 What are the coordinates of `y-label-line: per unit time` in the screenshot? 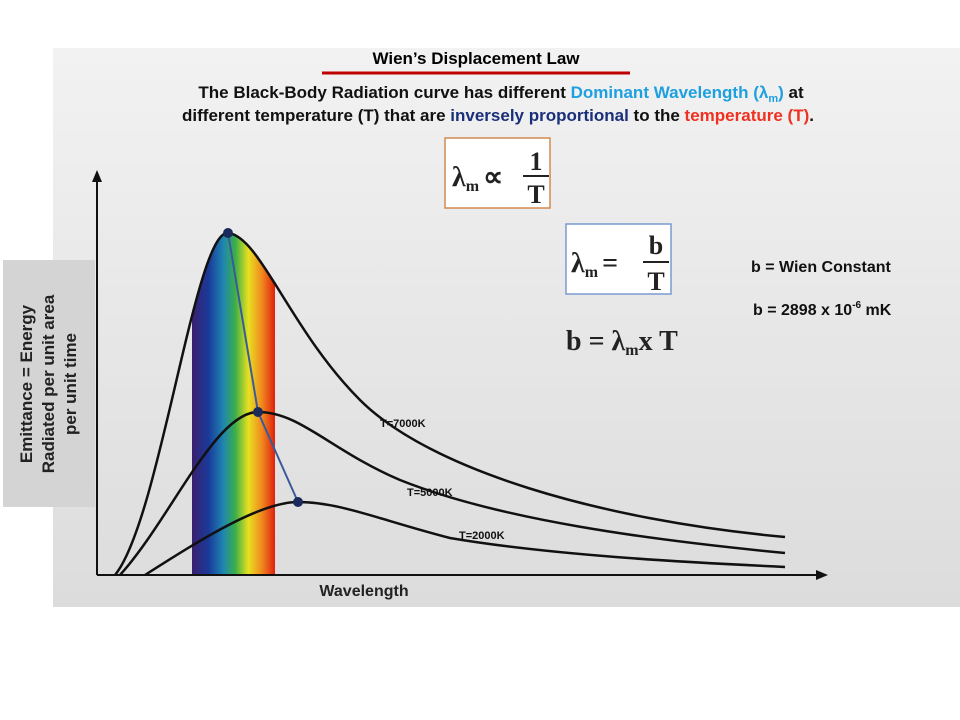 It's located at (70, 384).